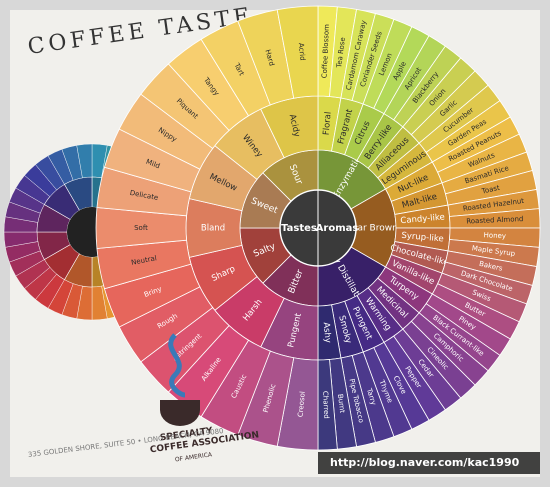  Describe the element at coordinates (490, 190) in the screenshot. I see `segment-label: Toast` at that location.